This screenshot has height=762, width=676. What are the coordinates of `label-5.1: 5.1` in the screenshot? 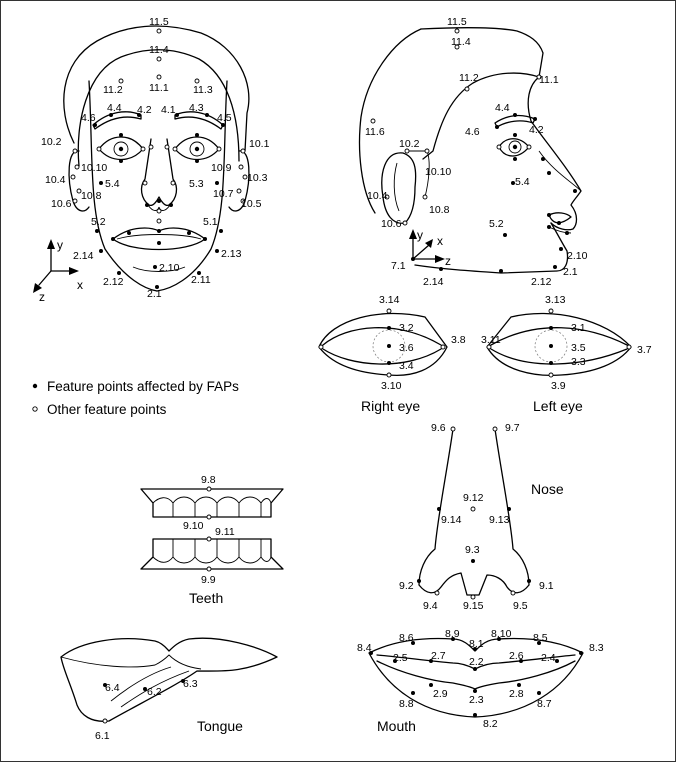 It's located at (210, 222).